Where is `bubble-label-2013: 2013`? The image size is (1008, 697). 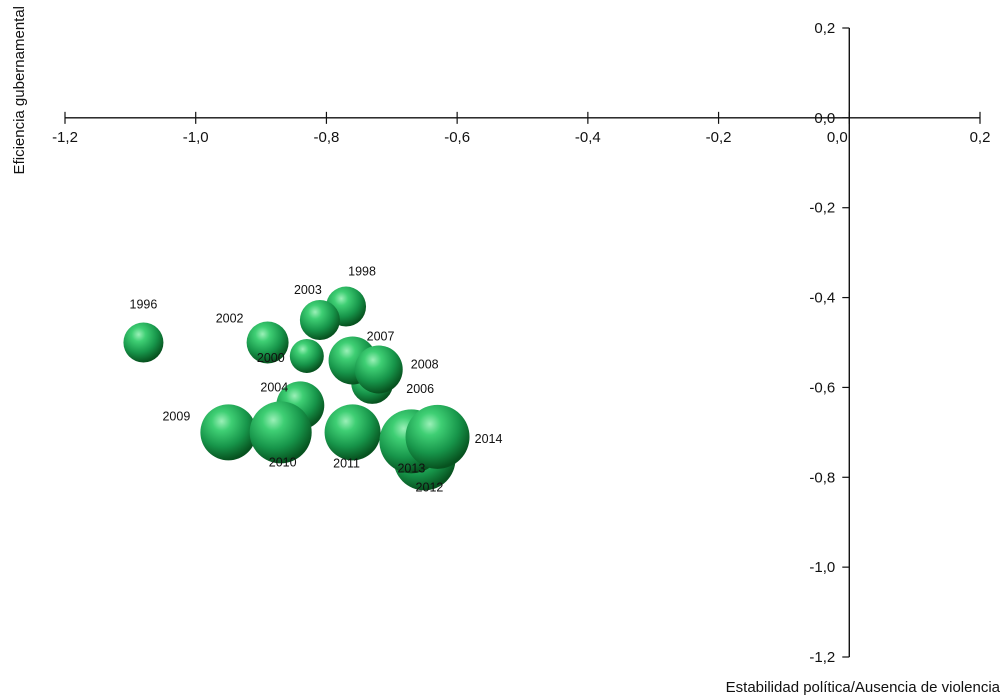
bubble-label-2013: 2013 is located at coordinates (411, 468).